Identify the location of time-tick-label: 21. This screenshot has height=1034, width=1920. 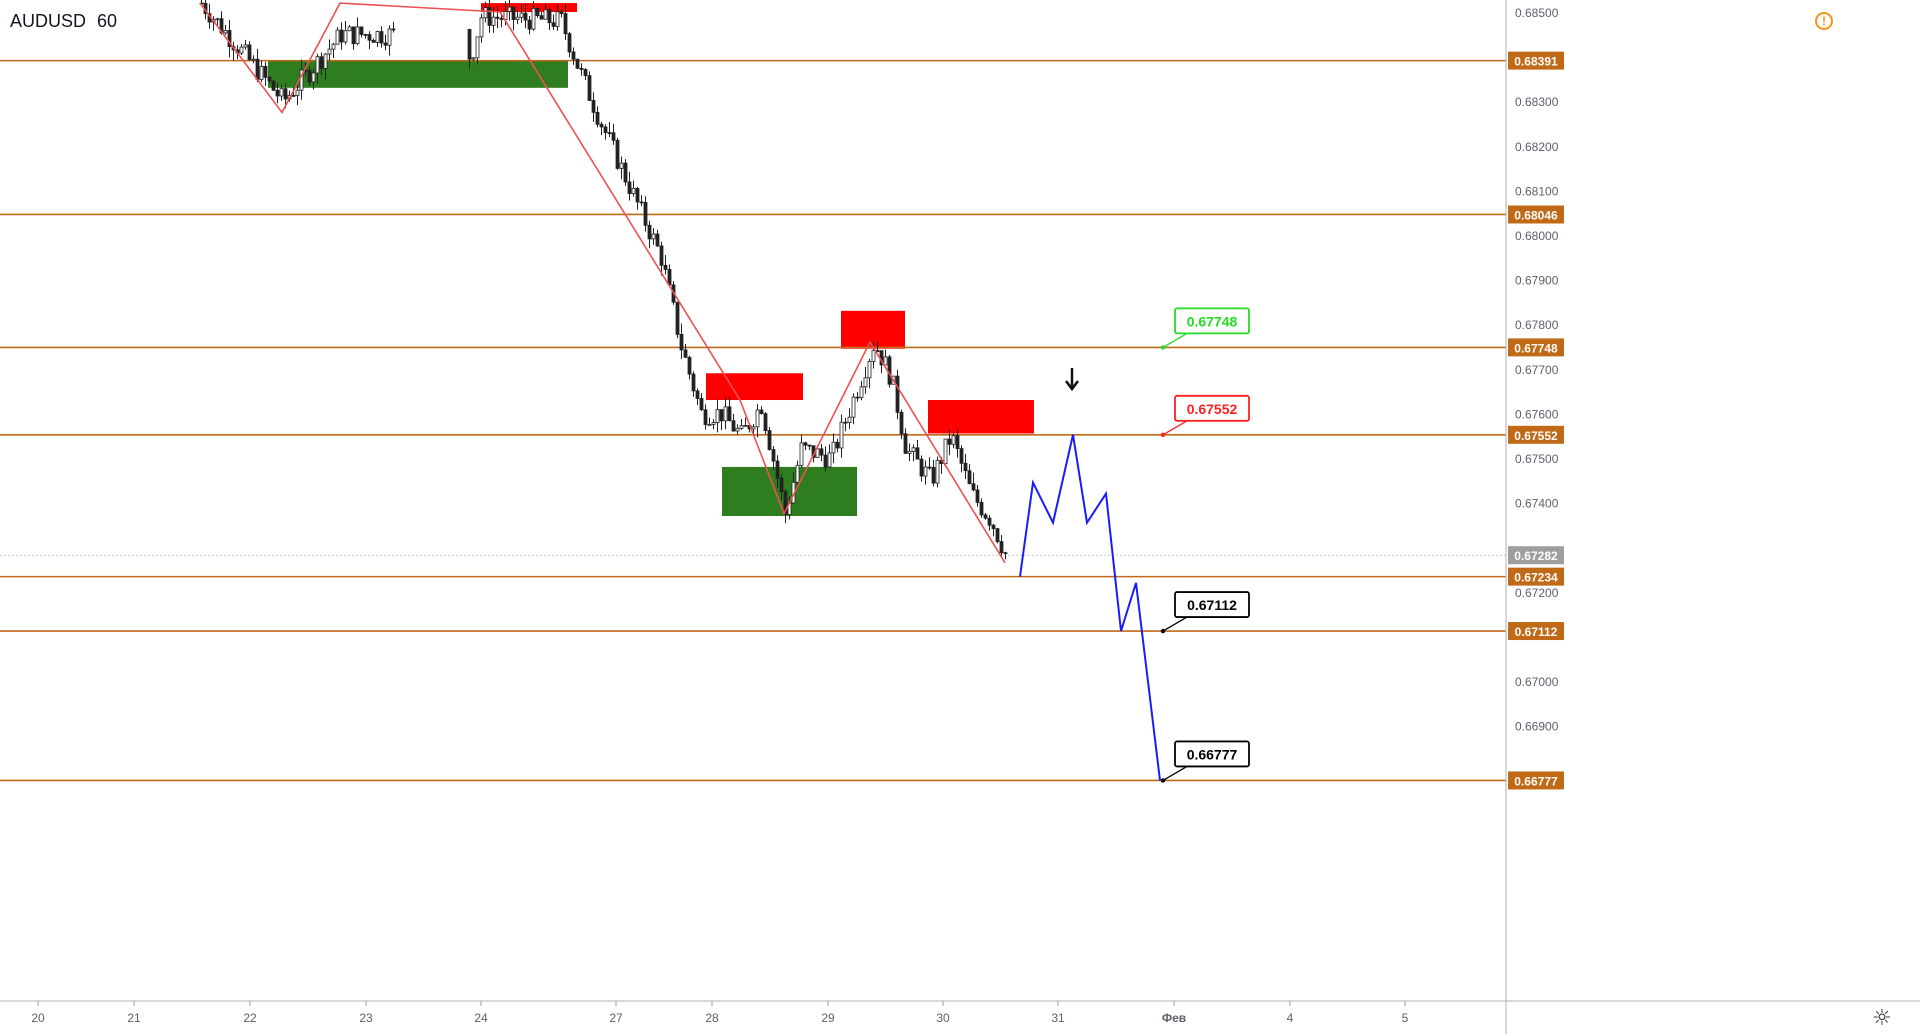
(134, 1018).